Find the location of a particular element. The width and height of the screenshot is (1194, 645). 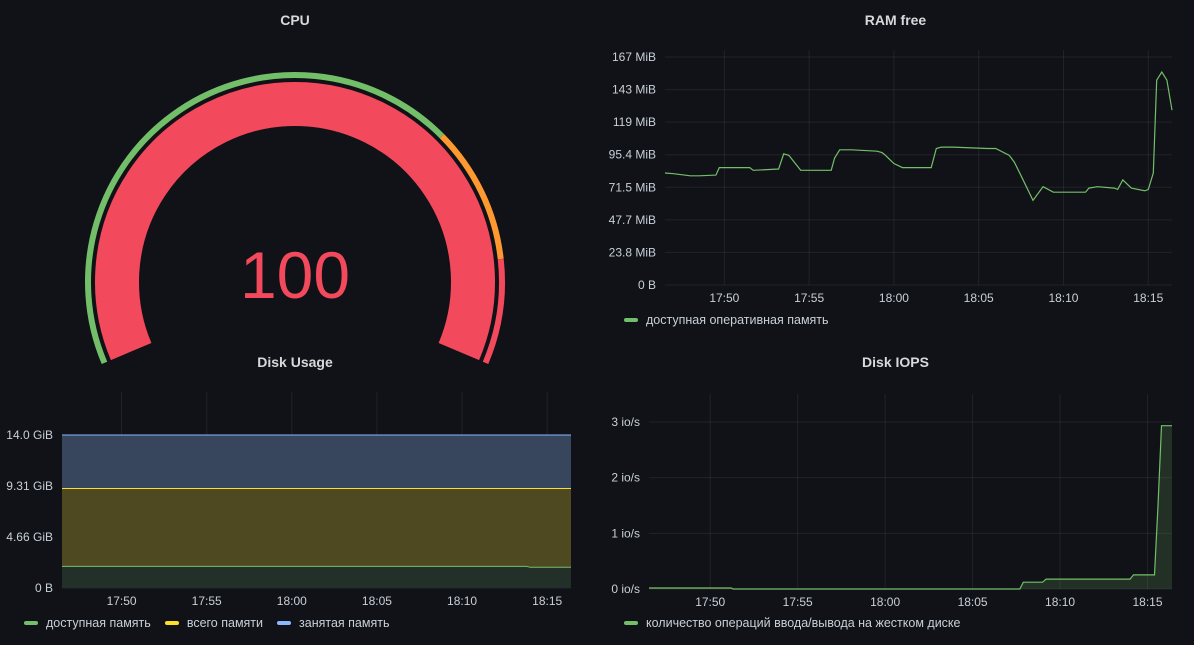

y-tick-label: 143 MiB is located at coordinates (634, 90).